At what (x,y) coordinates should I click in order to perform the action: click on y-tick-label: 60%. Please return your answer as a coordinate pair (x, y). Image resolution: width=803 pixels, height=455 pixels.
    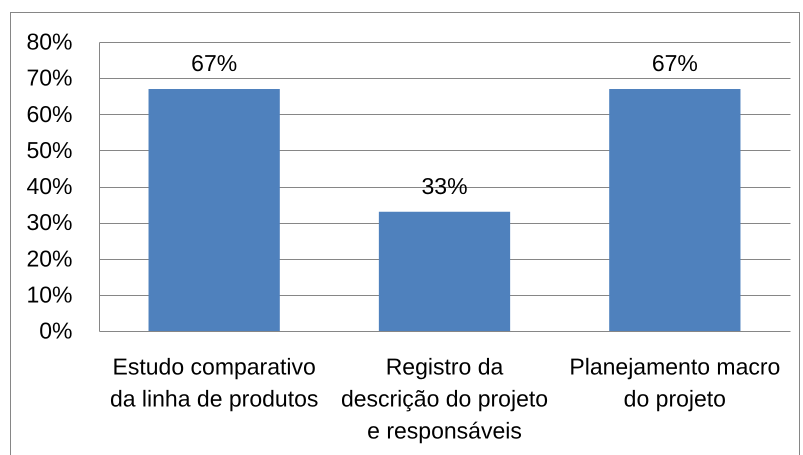
    Looking at the image, I should click on (49, 113).